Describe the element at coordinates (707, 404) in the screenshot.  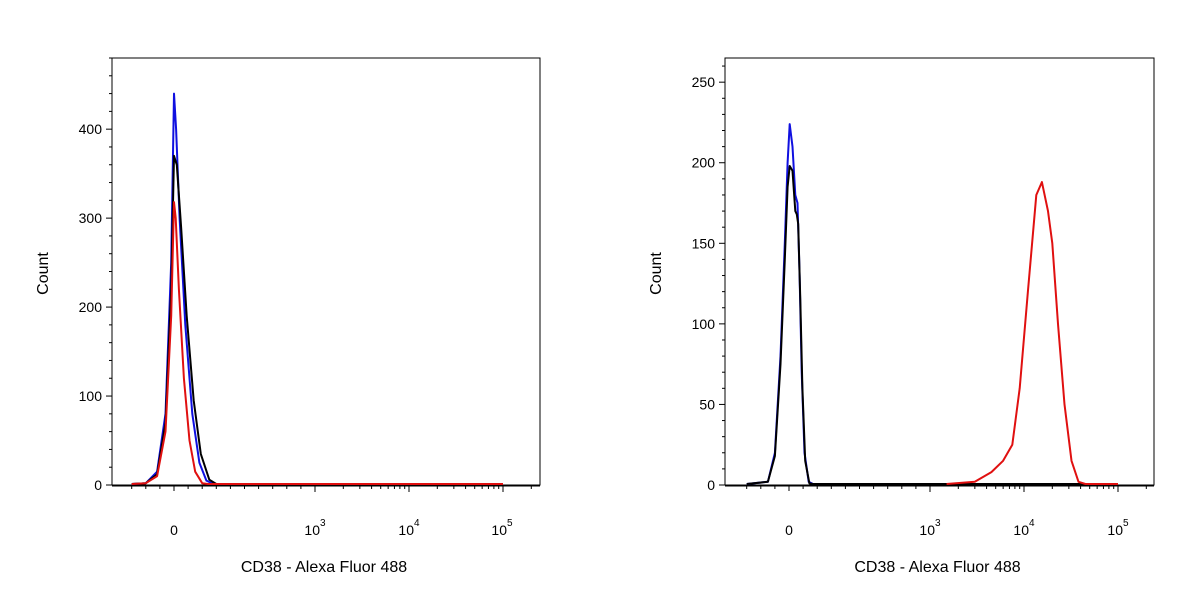
I see `y-tick-label: 50` at that location.